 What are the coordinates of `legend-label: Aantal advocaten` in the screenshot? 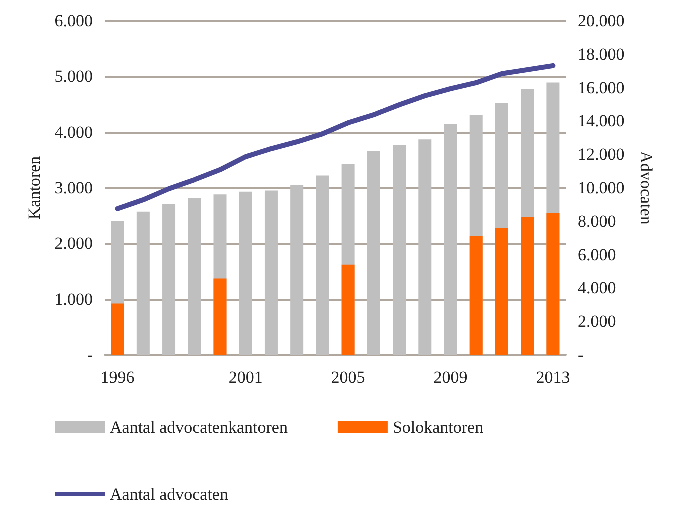 It's located at (169, 494).